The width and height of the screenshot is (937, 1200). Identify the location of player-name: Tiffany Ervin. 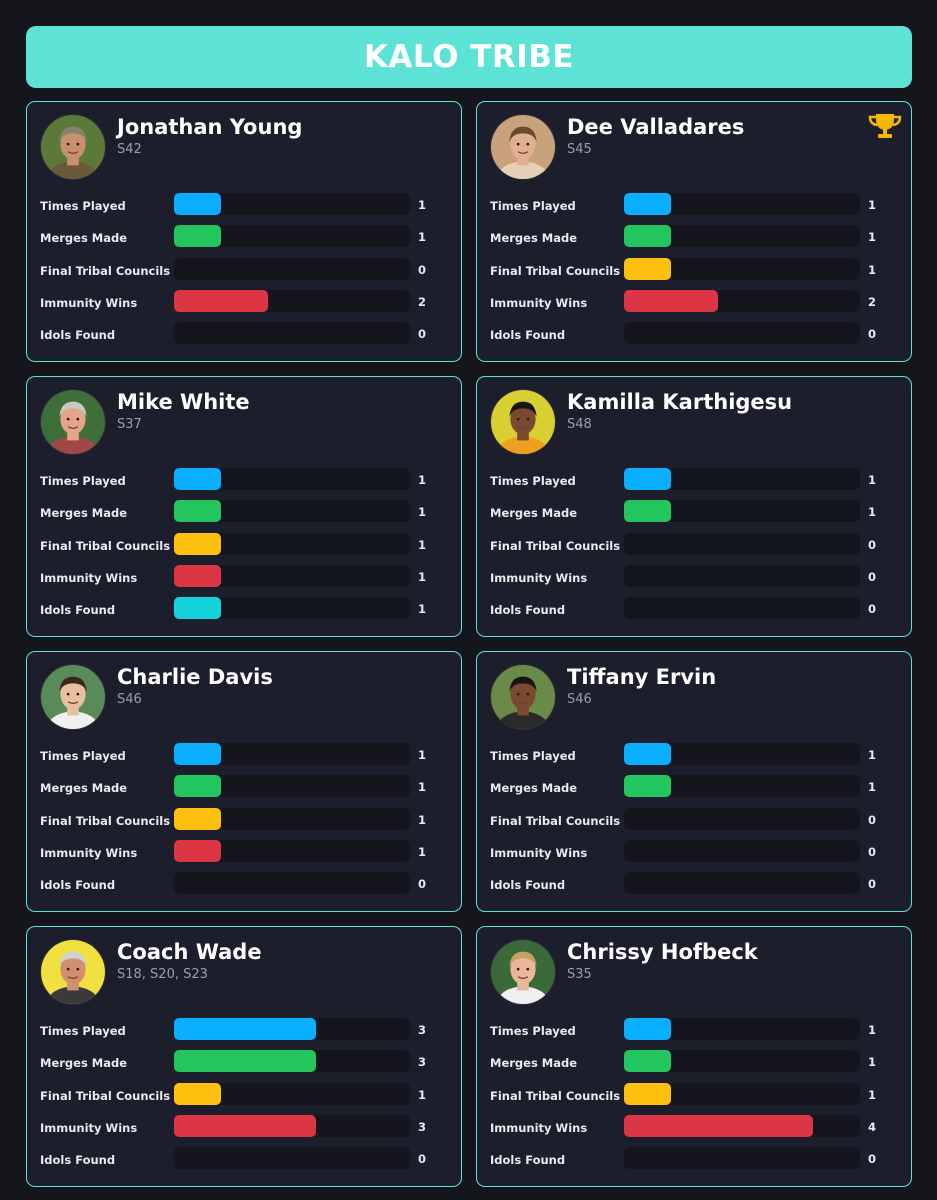
(642, 677).